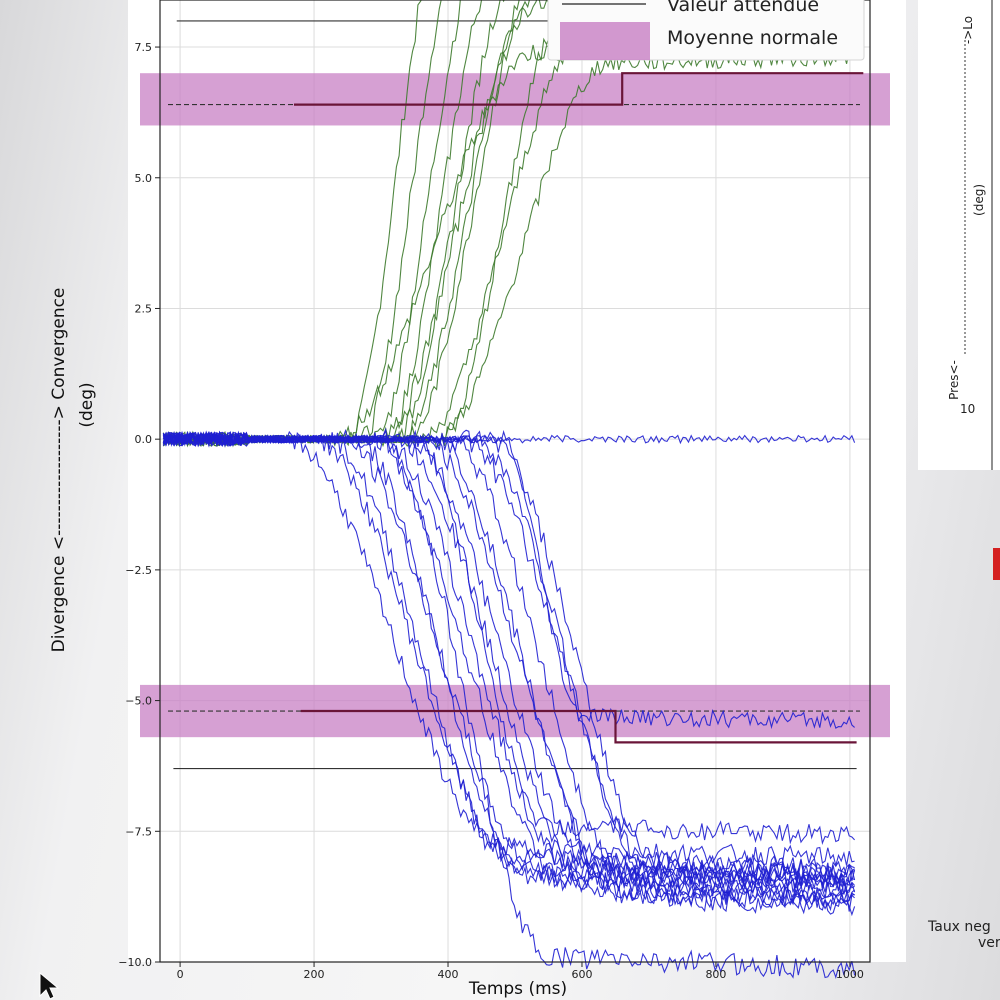 The image size is (1000, 1000). I want to click on x-tick-label: 1000, so click(850, 974).